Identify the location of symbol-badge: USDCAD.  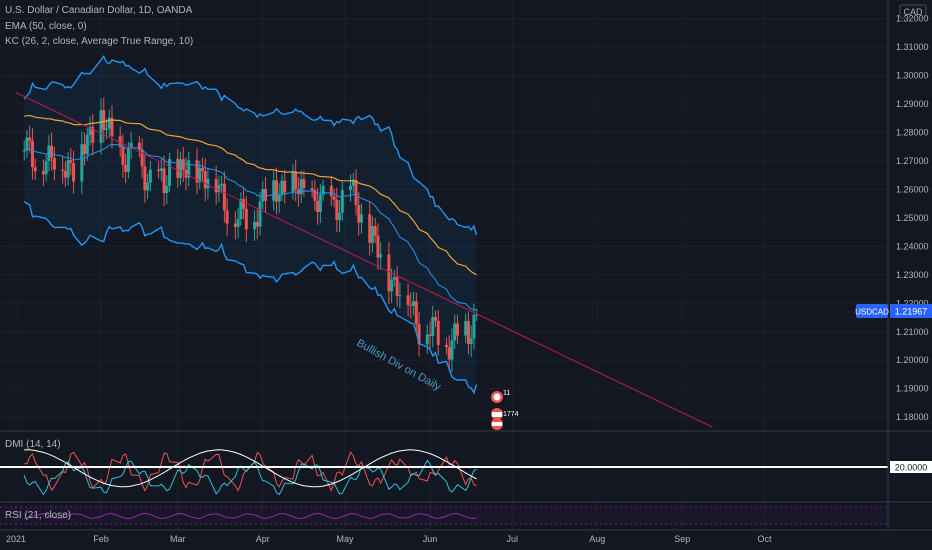
(872, 312).